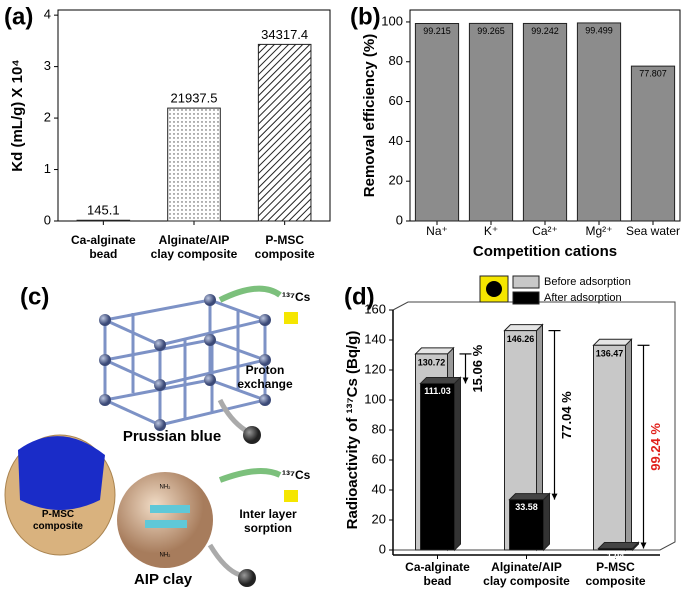 This screenshot has width=685, height=600. What do you see at coordinates (375, 338) in the screenshot?
I see `y-tick-label: 140` at bounding box center [375, 338].